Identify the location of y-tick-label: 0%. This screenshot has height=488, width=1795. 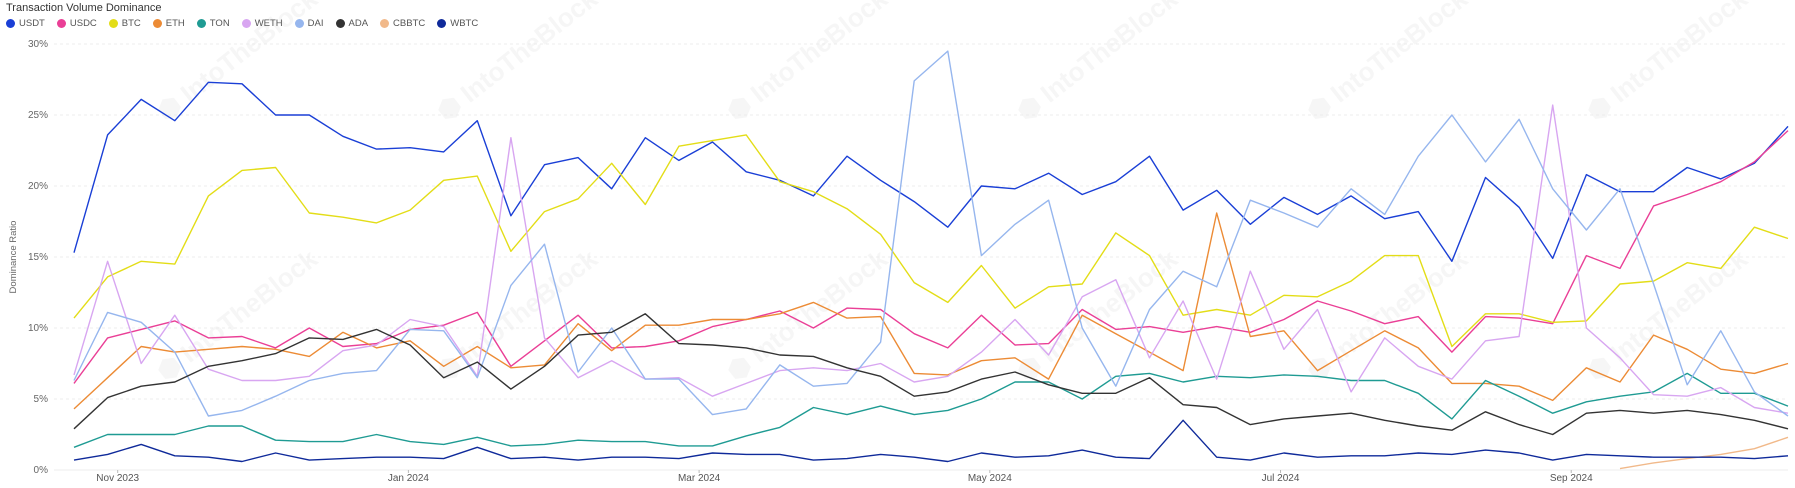
(41, 470).